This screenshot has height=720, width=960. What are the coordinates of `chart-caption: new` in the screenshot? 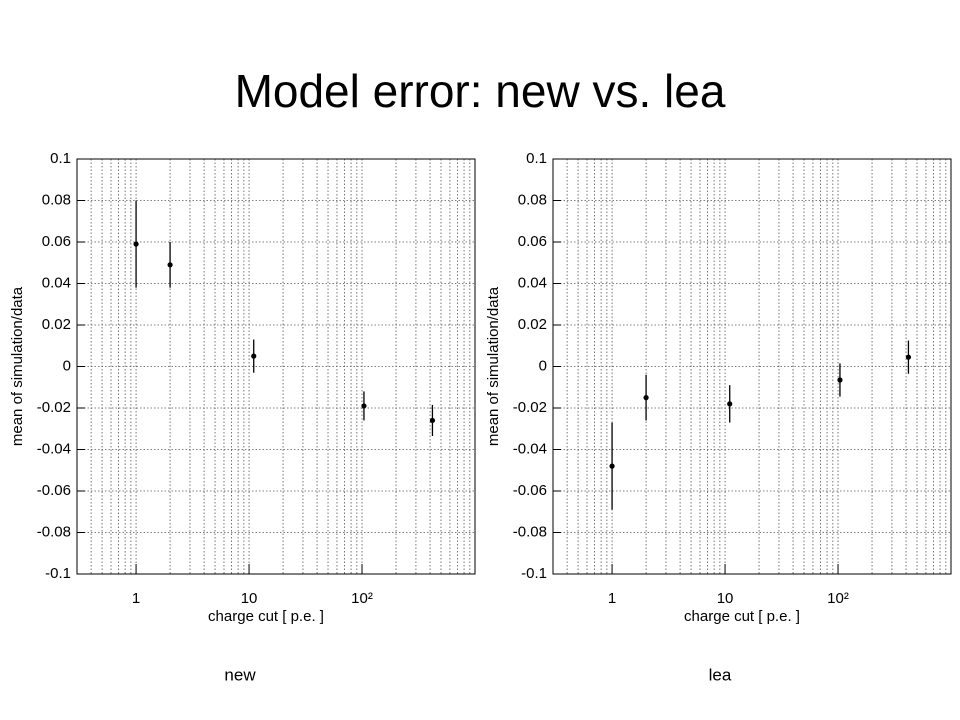 It's located at (240, 674).